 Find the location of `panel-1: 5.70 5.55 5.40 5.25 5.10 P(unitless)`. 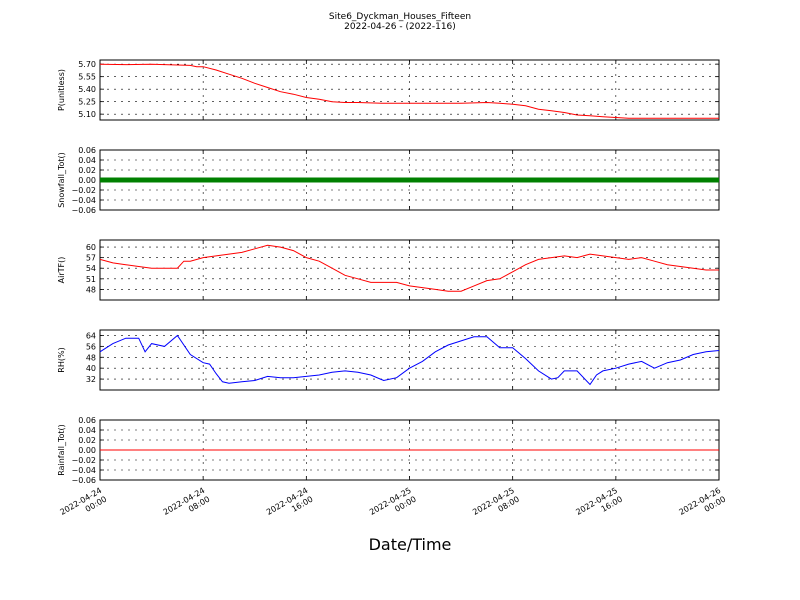

panel-1: 5.70 5.55 5.40 5.25 5.10 P(unitless) is located at coordinates (388, 90).